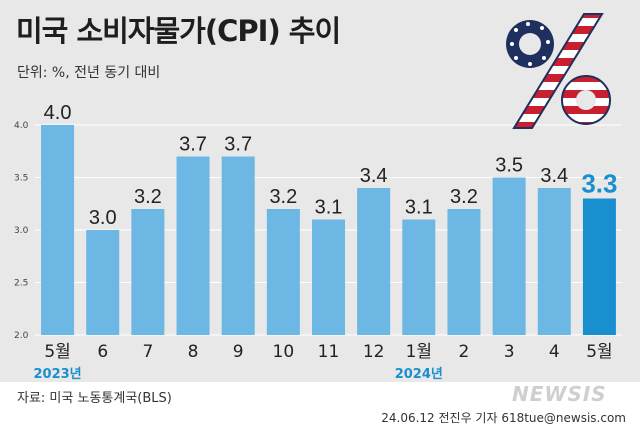  Describe the element at coordinates (147, 352) in the screenshot. I see `x-tick-label: 7` at that location.